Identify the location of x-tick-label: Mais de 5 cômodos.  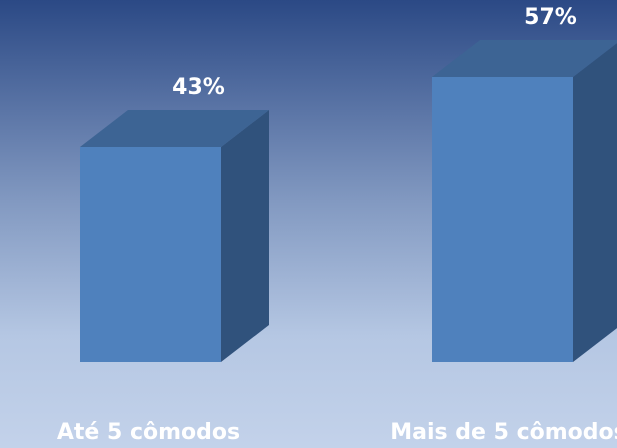
(503, 432).